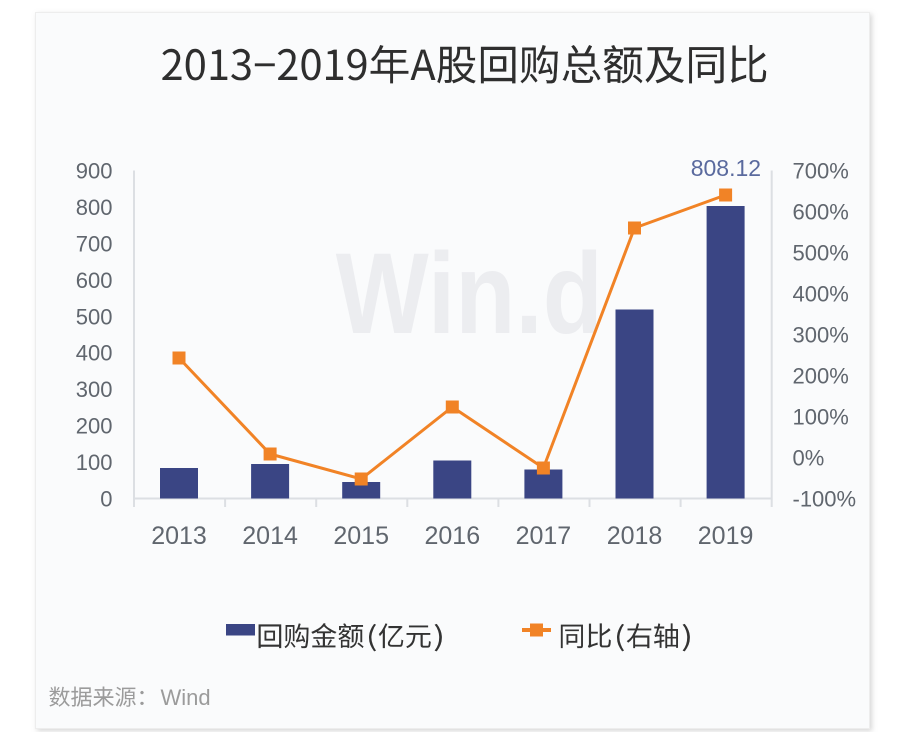  I want to click on svg-text: 0, so click(106, 499).